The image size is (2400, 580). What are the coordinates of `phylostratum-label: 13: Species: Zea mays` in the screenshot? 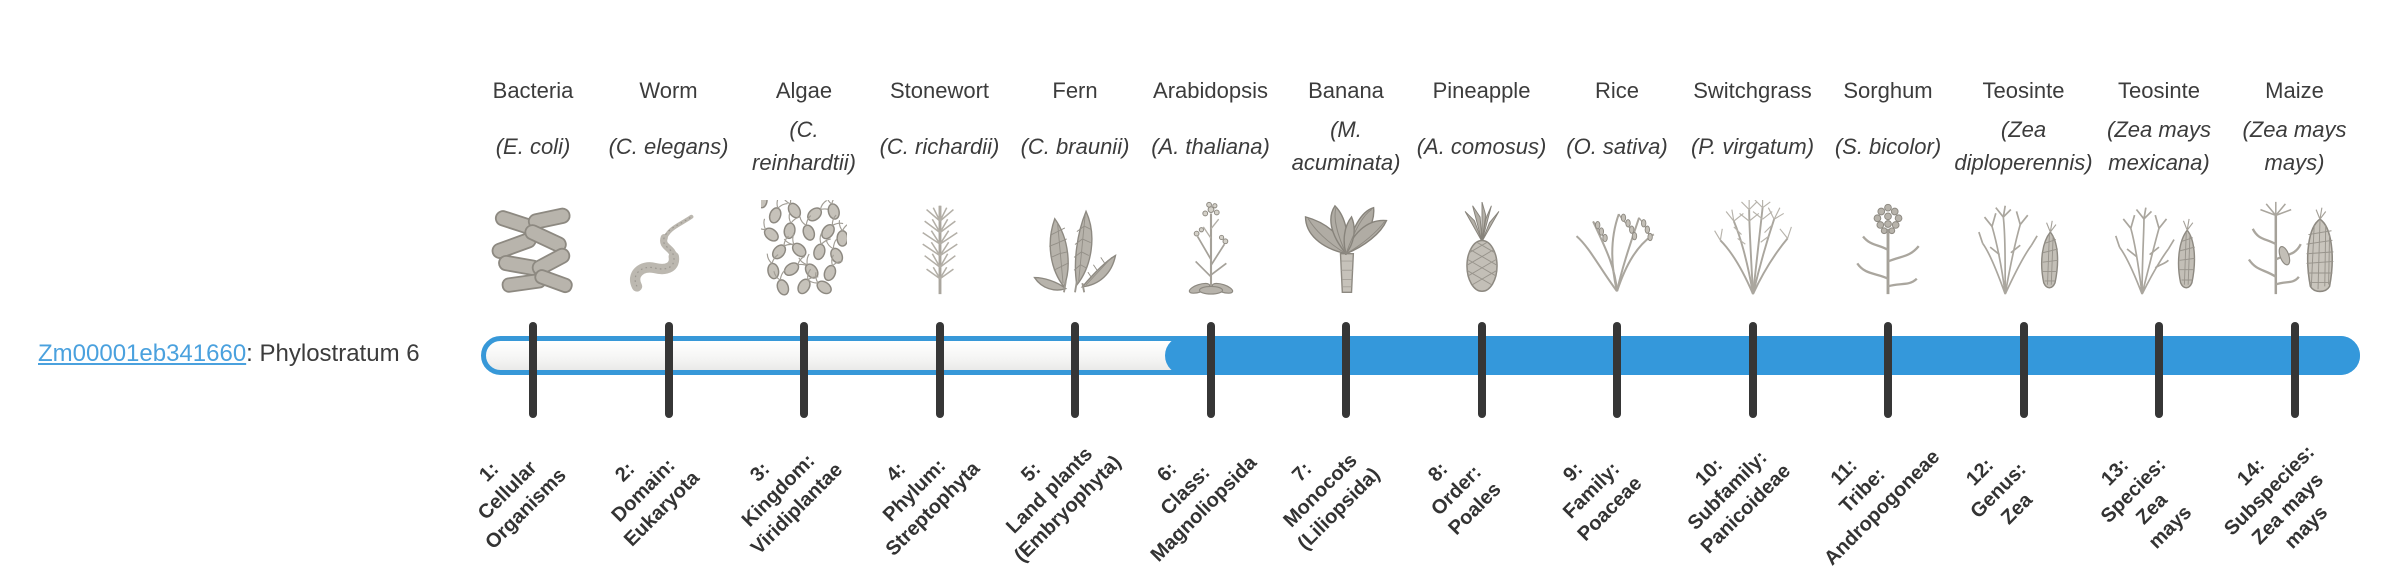 It's located at (2146, 503).